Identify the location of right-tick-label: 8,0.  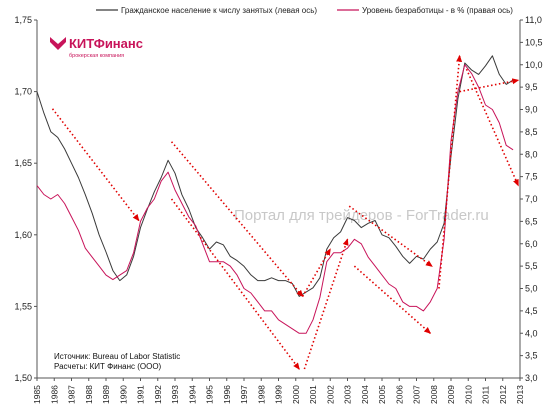
(531, 154).